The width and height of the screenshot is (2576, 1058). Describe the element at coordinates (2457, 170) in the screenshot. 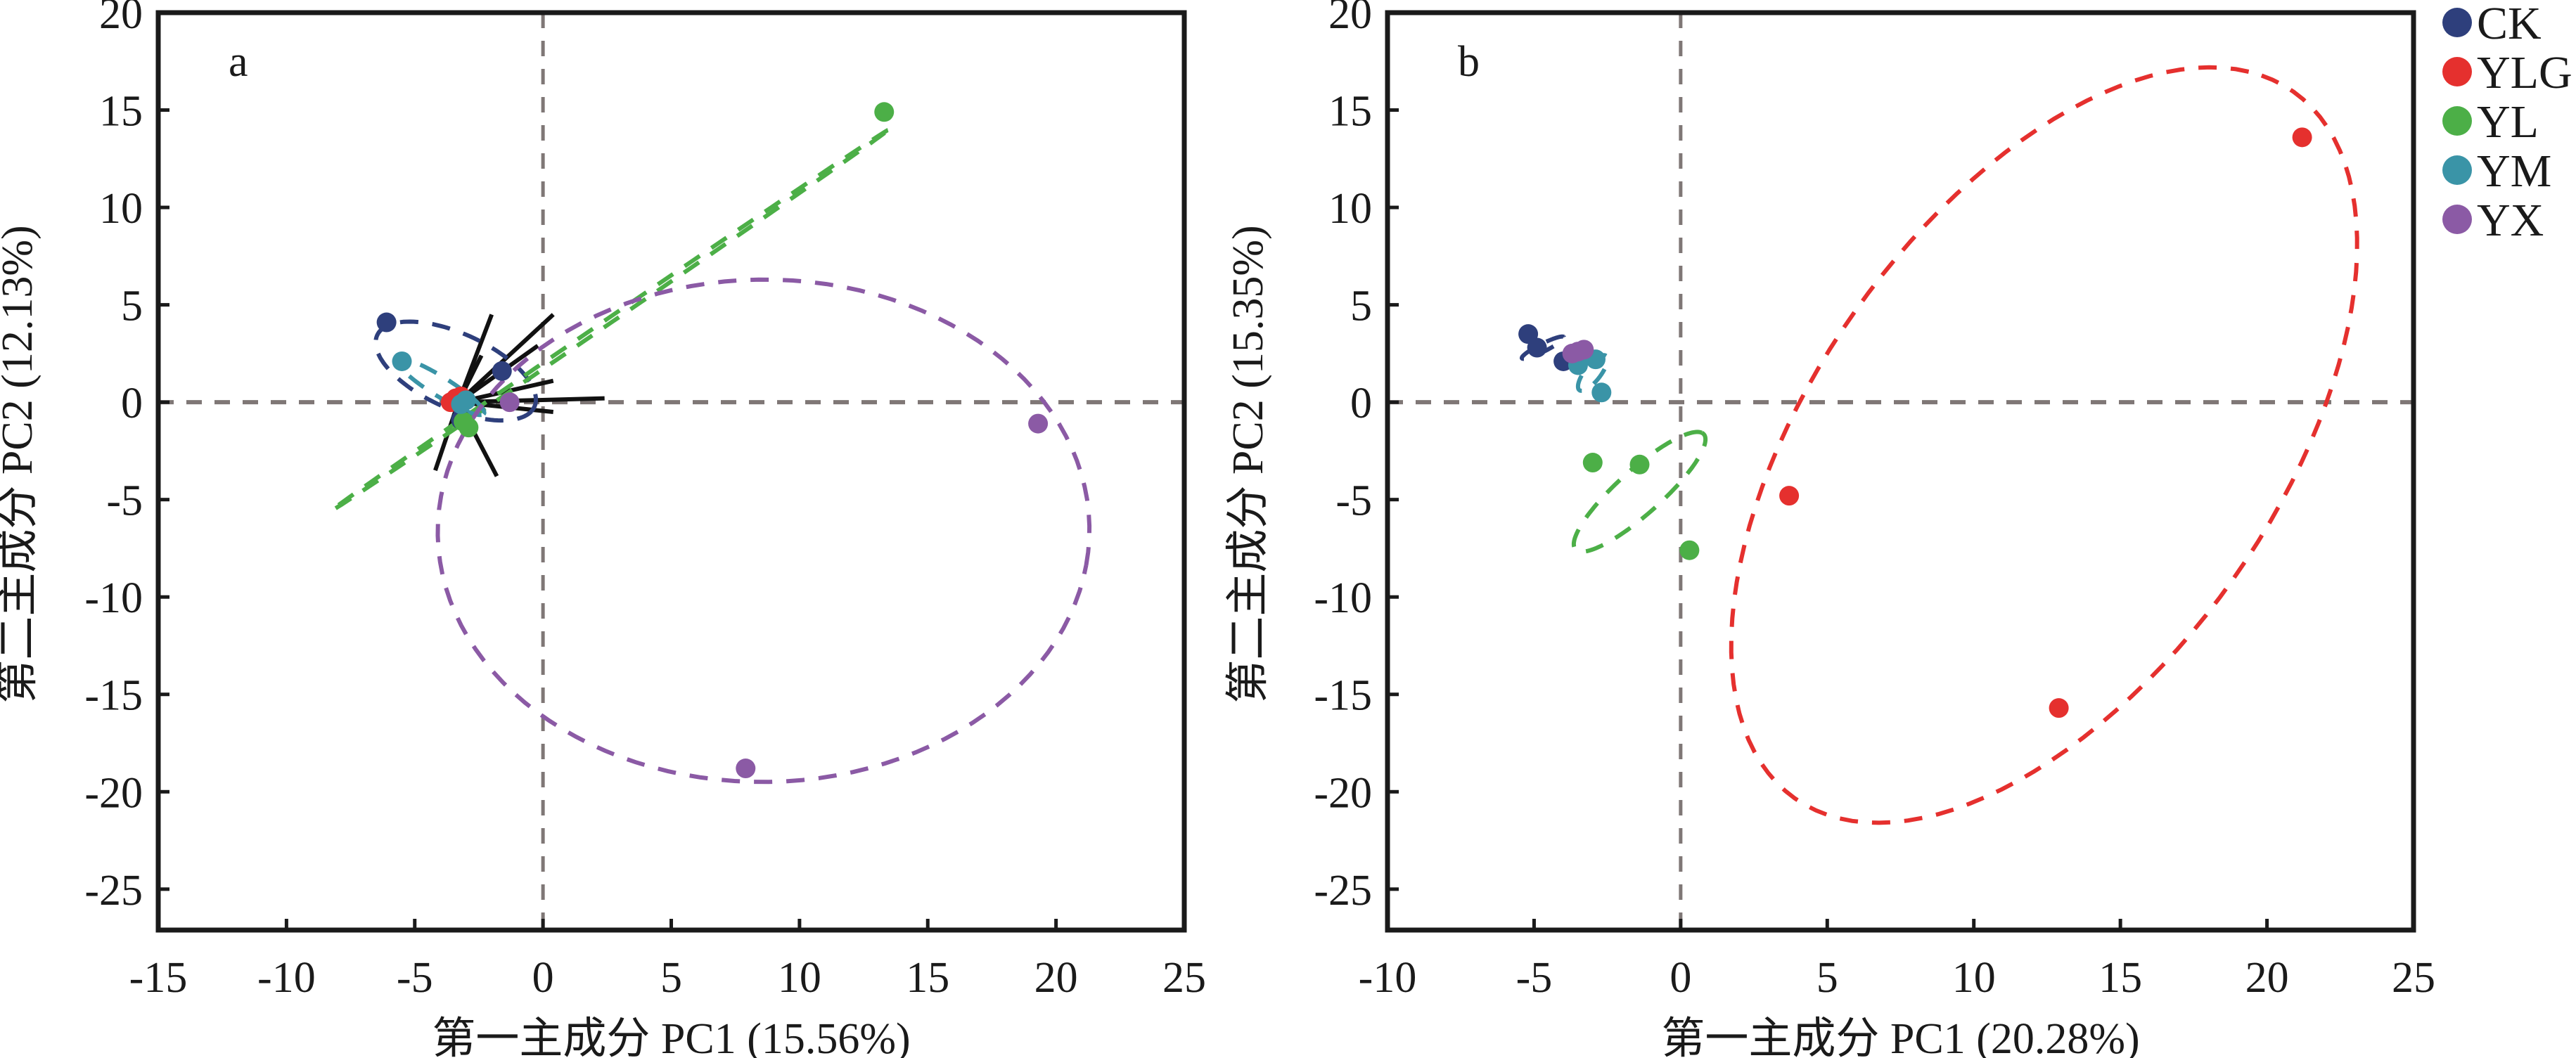

I see `legend-marker-ym` at that location.